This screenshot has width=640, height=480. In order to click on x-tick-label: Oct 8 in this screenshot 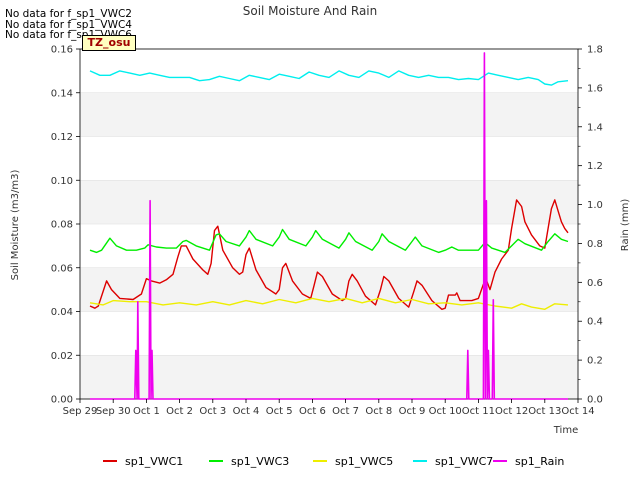, I will do `click(378, 411)`.